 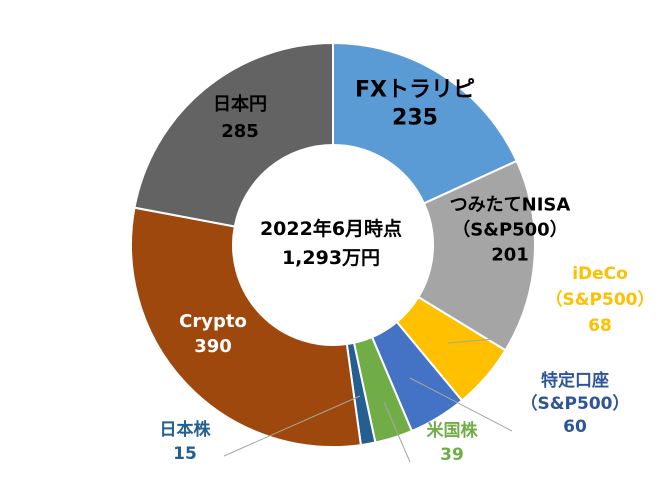 I want to click on center-text-0: 2022年6月時点, so click(x=331, y=228).